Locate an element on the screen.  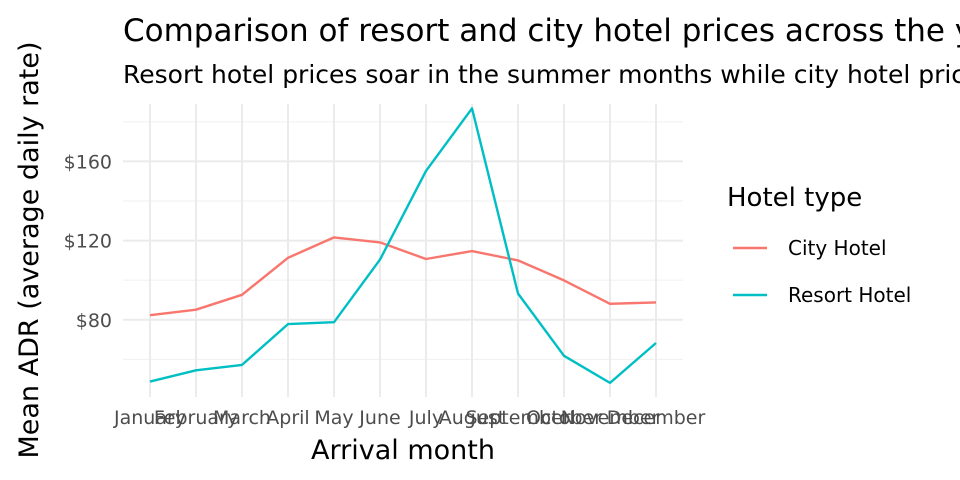
legend: Hotel type City Hotel Resort Hotel is located at coordinates (819, 245).